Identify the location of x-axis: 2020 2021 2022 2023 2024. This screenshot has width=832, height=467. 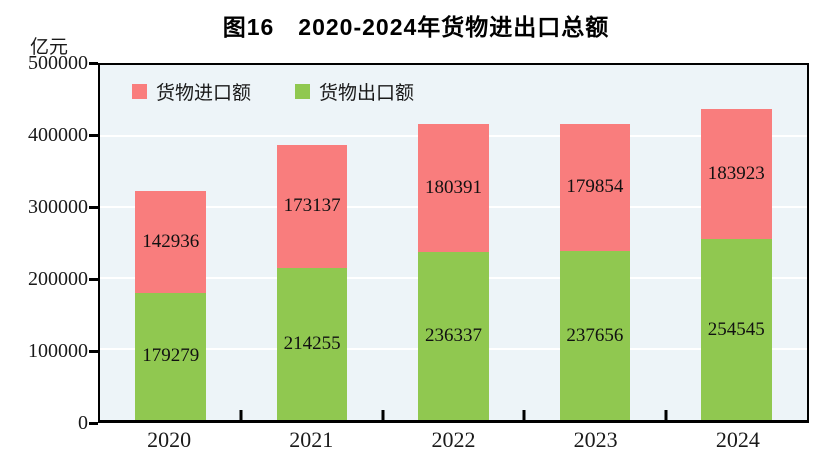
(453, 440).